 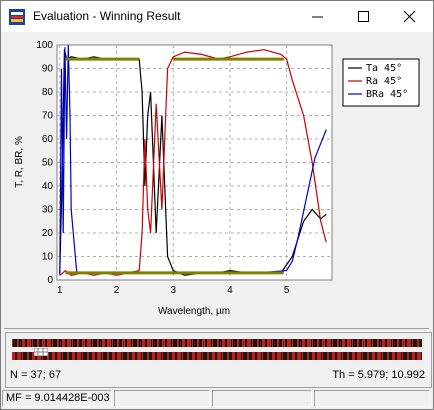 What do you see at coordinates (48, 186) in the screenshot?
I see `y-tick-label: 40` at bounding box center [48, 186].